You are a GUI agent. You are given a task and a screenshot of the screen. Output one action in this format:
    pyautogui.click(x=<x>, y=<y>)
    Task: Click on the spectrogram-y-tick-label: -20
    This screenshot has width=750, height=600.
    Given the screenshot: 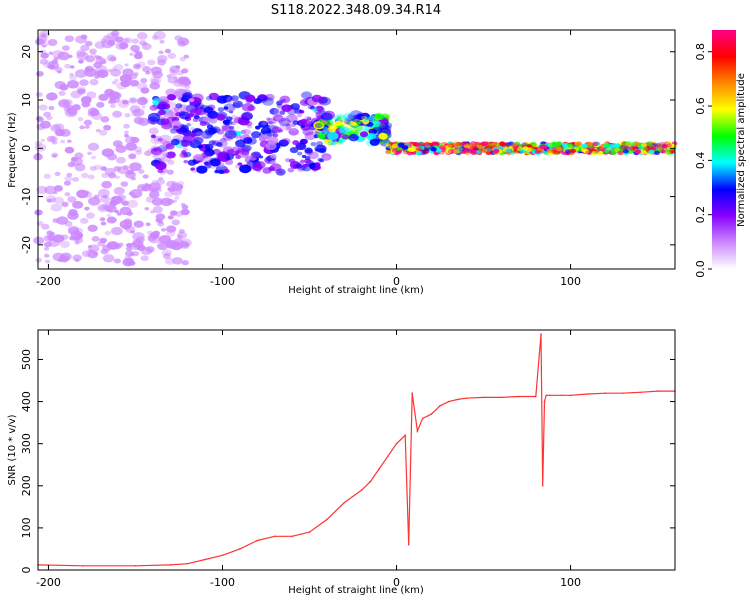 What is the action you would take?
    pyautogui.click(x=26, y=245)
    